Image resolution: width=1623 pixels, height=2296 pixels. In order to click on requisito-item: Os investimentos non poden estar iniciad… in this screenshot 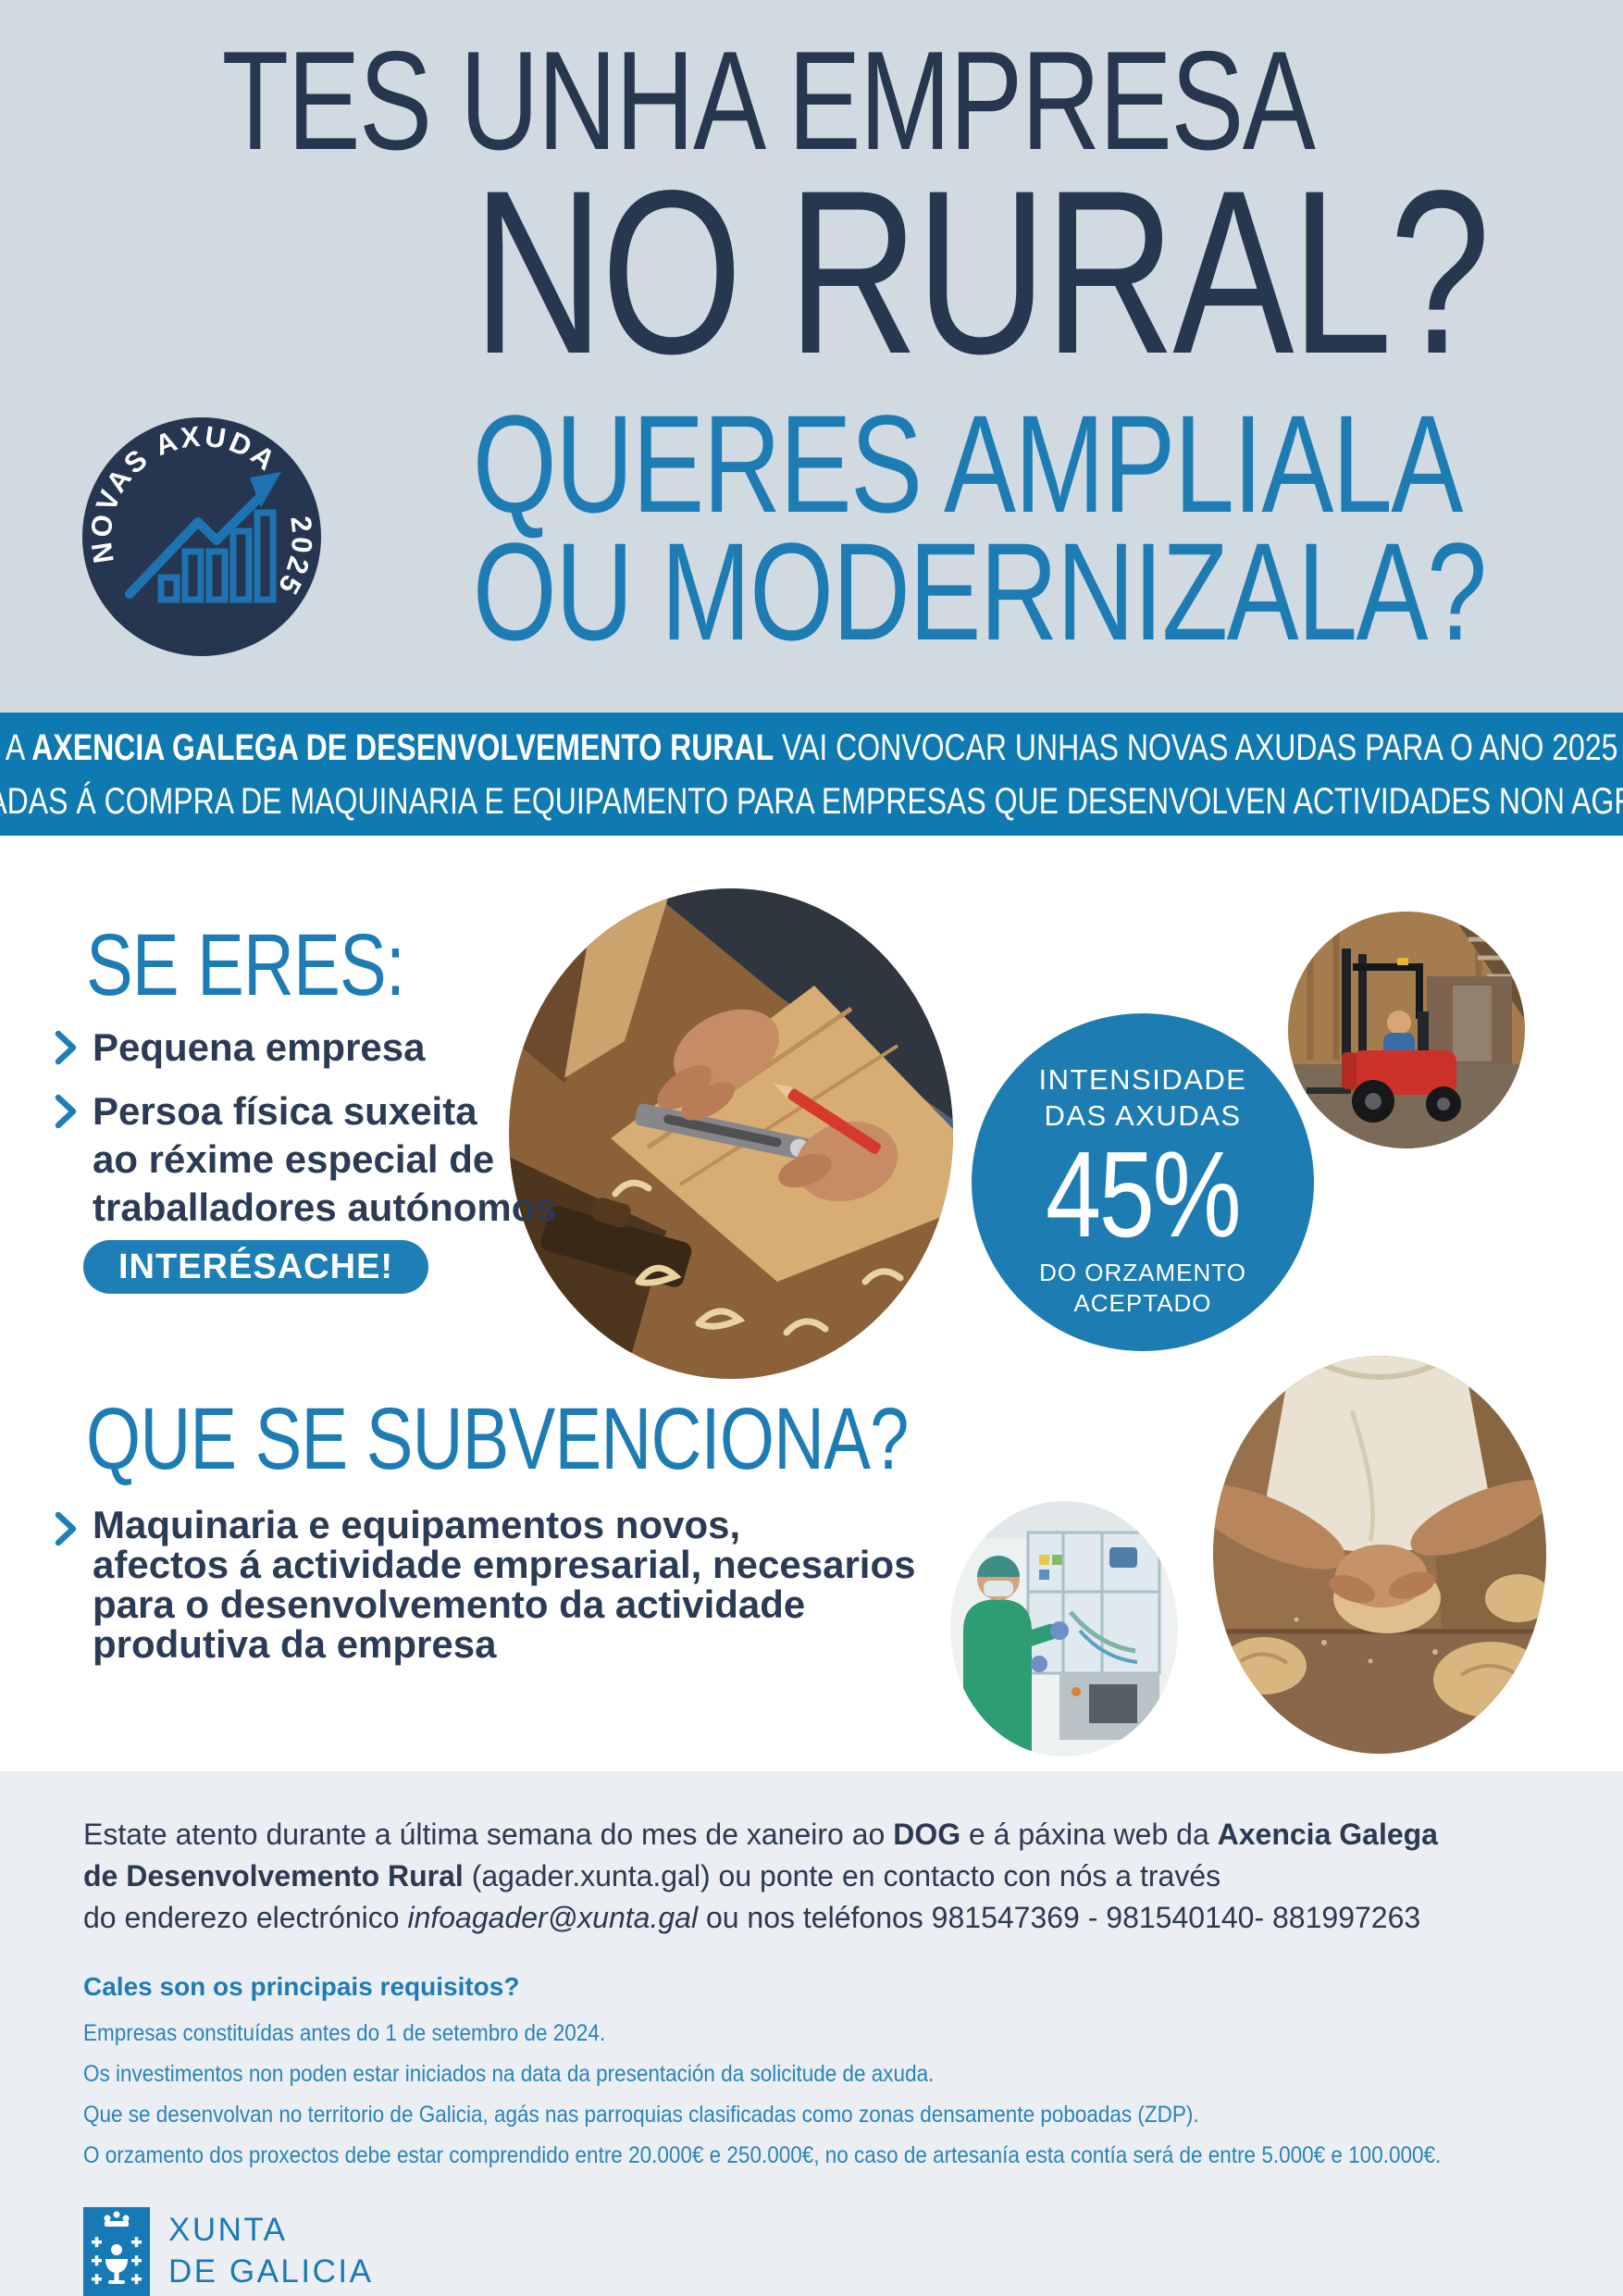, I will do `click(509, 2074)`.